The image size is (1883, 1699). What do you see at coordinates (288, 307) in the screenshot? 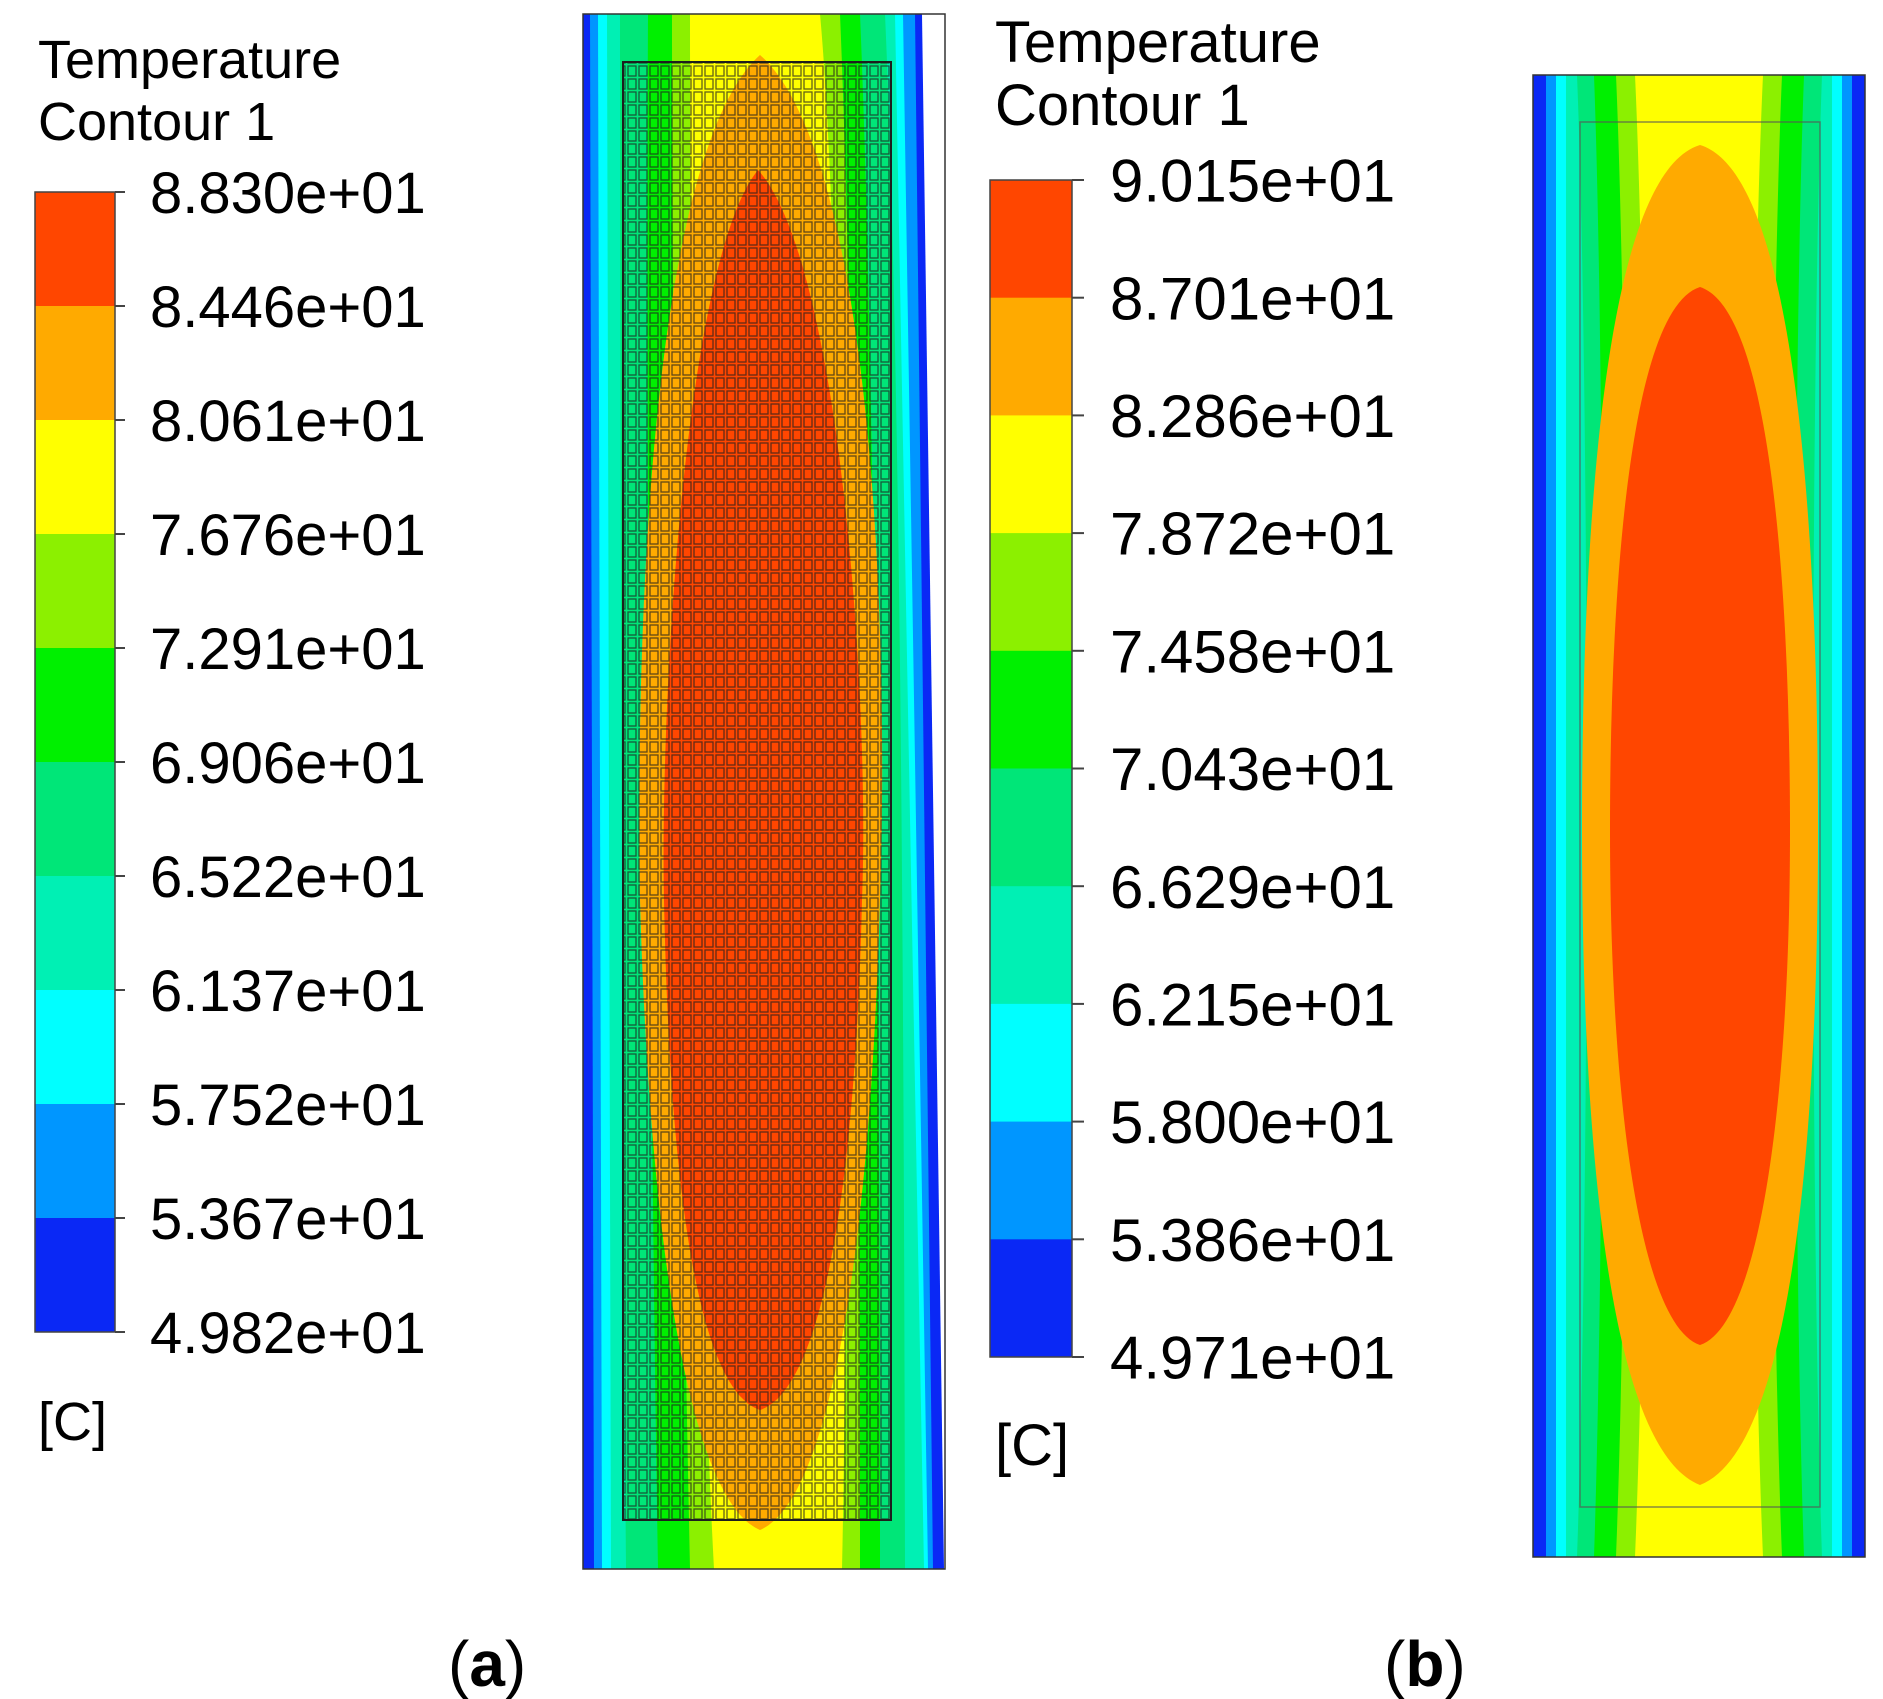
I see `colorbar-tick-label: 8.446e+01` at bounding box center [288, 307].